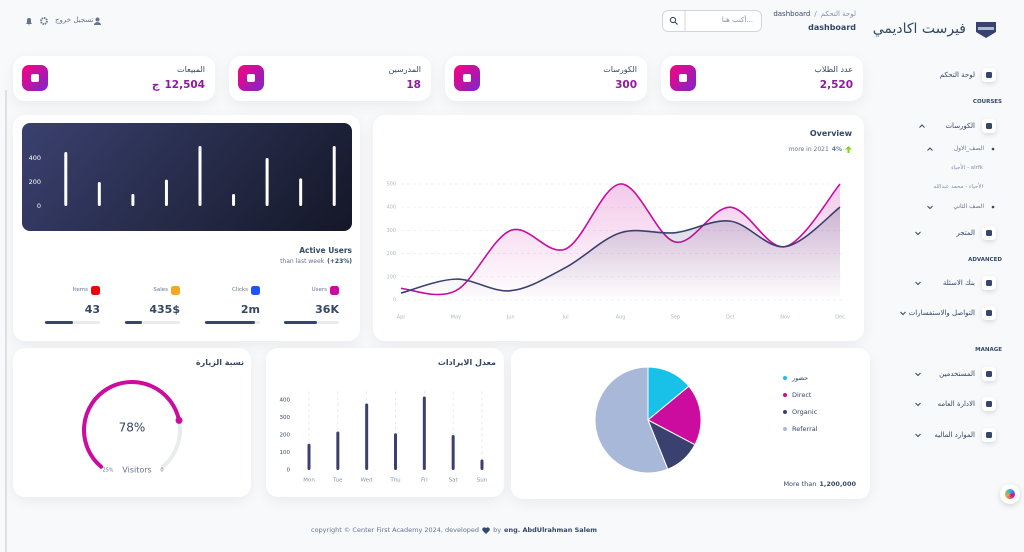  What do you see at coordinates (838, 14) in the screenshot?
I see `breadcrumb-root: لوحة التحكم` at bounding box center [838, 14].